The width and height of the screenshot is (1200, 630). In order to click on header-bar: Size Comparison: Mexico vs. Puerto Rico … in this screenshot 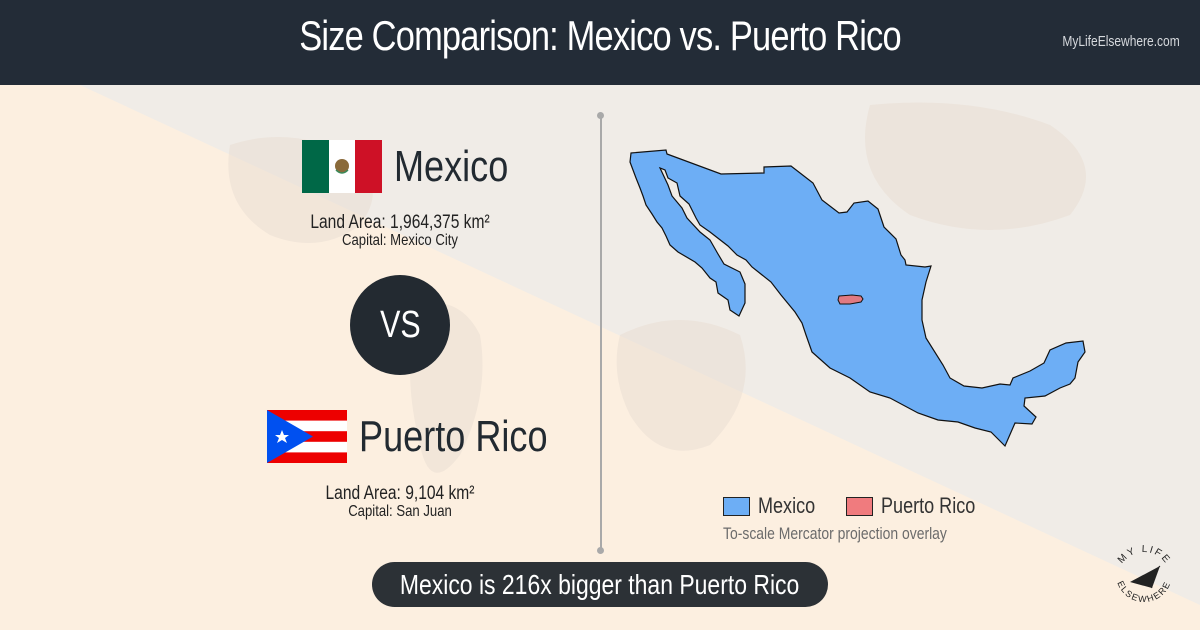, I will do `click(600, 42)`.